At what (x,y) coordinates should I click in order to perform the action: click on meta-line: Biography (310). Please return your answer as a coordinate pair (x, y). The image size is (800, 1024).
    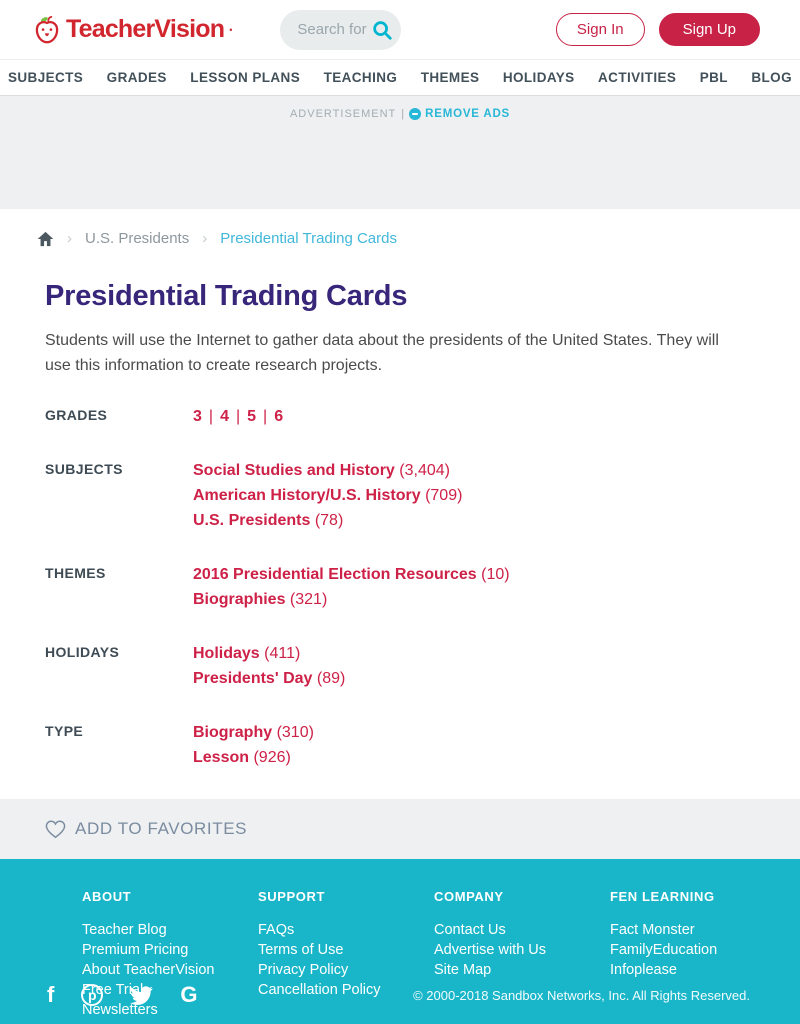
    Looking at the image, I should click on (253, 732).